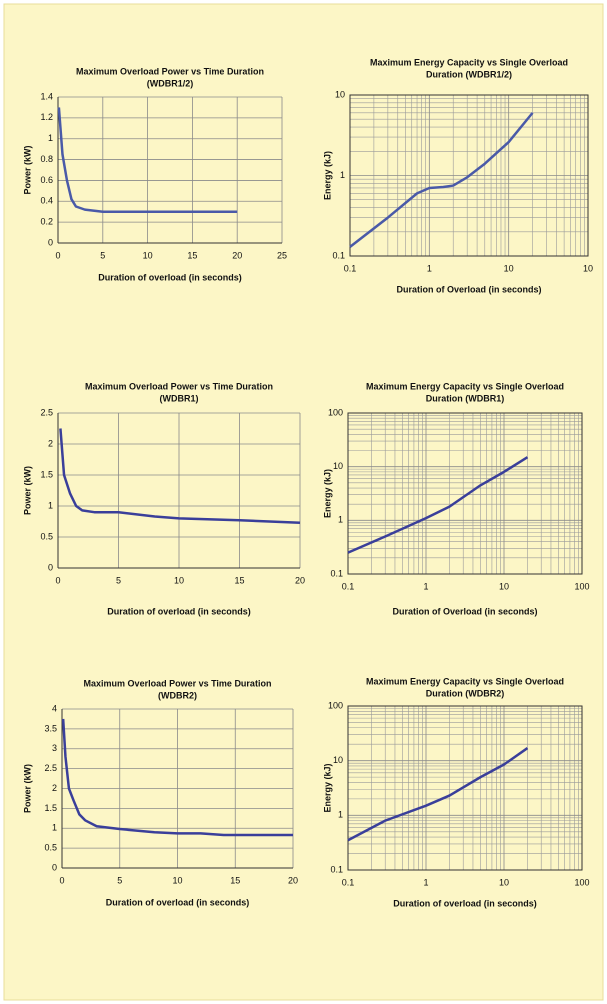  Describe the element at coordinates (469, 74) in the screenshot. I see `chart-title: Duration (WDBR1/2)` at that location.